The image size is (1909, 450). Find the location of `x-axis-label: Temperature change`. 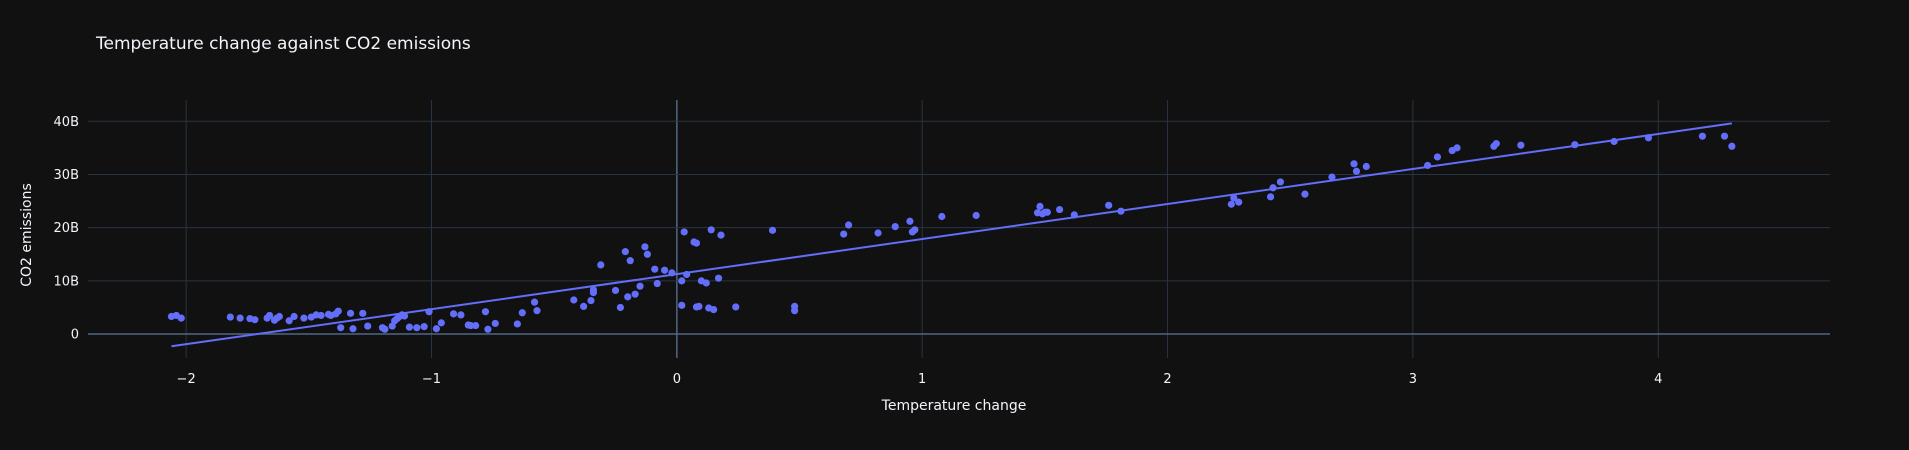

x-axis-label: Temperature change is located at coordinates (954, 406).